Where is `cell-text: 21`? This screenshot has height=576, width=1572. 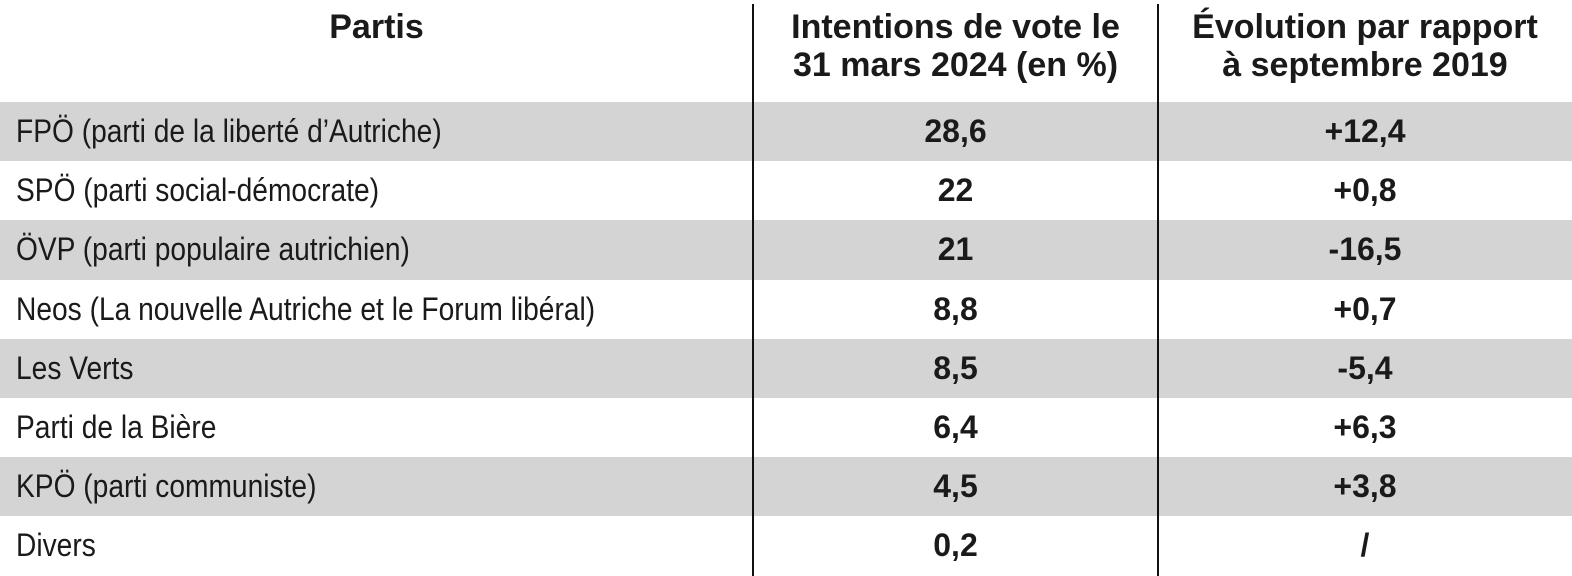 cell-text: 21 is located at coordinates (955, 249).